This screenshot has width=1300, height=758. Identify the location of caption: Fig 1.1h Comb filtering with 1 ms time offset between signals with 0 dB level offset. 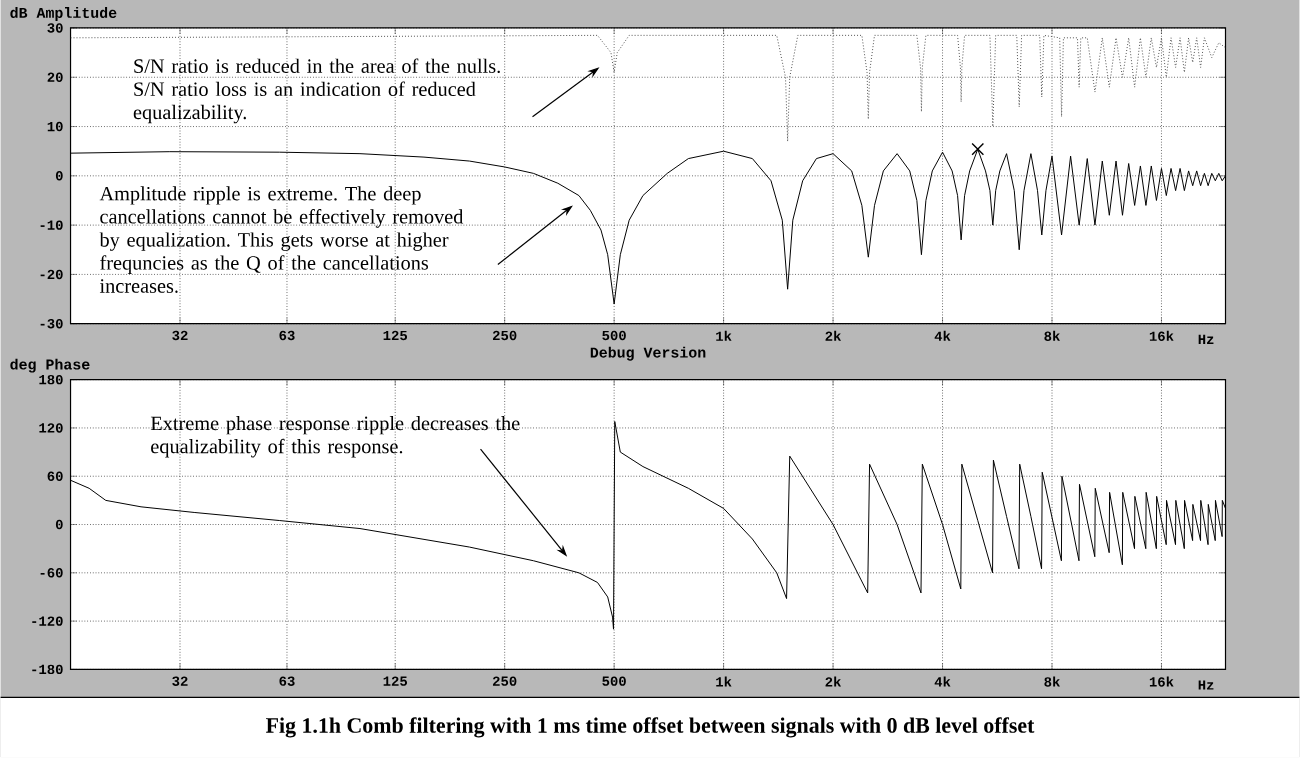
(650, 727).